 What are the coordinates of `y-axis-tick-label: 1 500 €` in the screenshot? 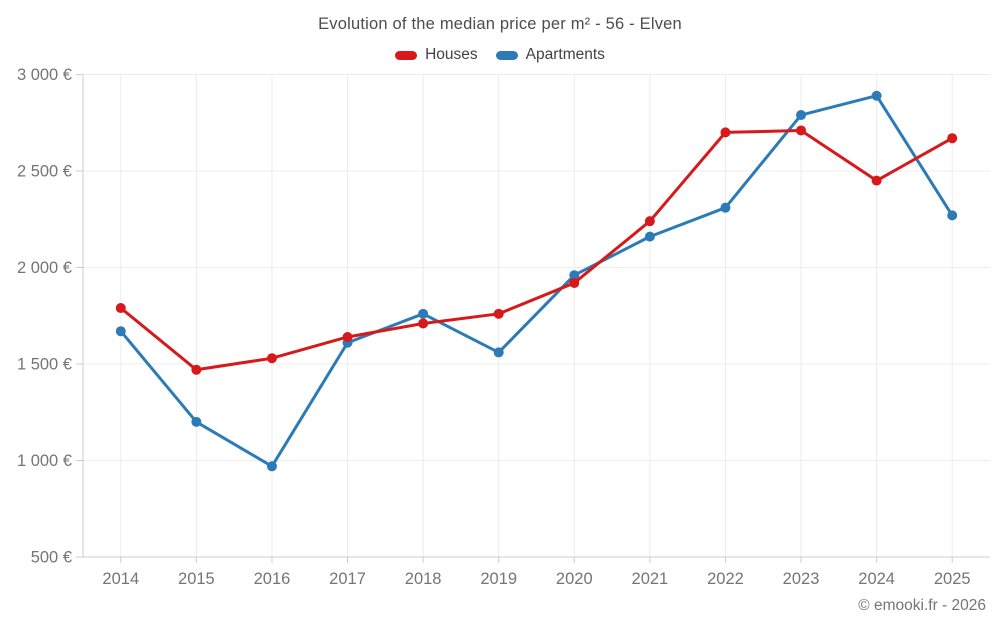 It's located at (44, 365).